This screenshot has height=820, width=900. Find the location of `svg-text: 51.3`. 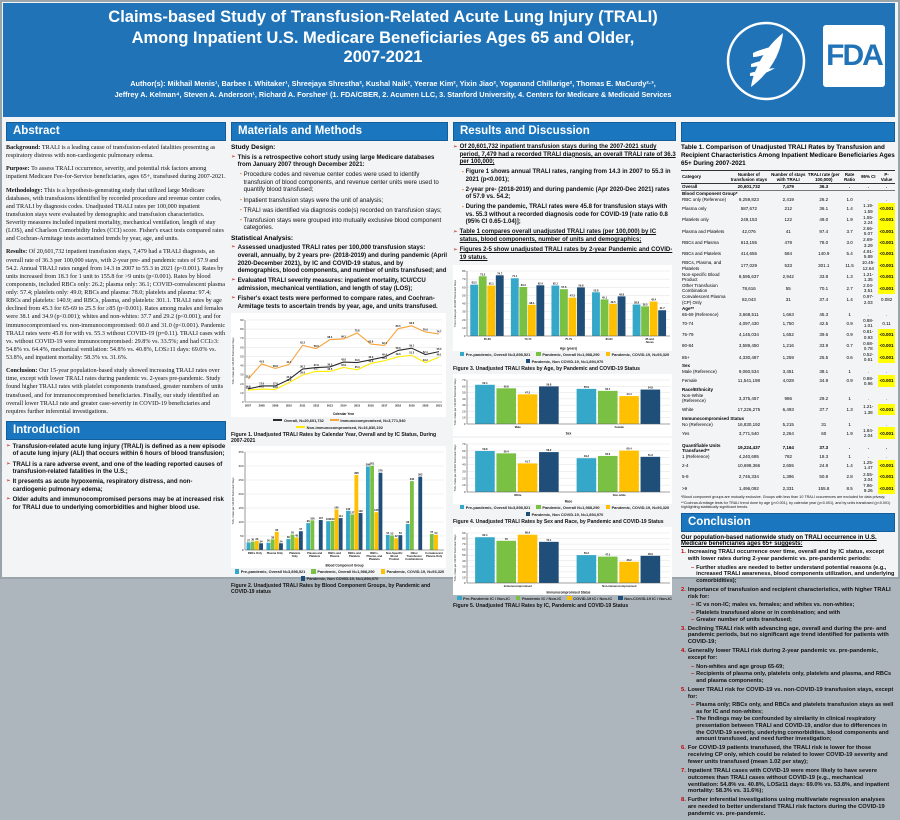

svg-text: 51.3 is located at coordinates (651, 454).